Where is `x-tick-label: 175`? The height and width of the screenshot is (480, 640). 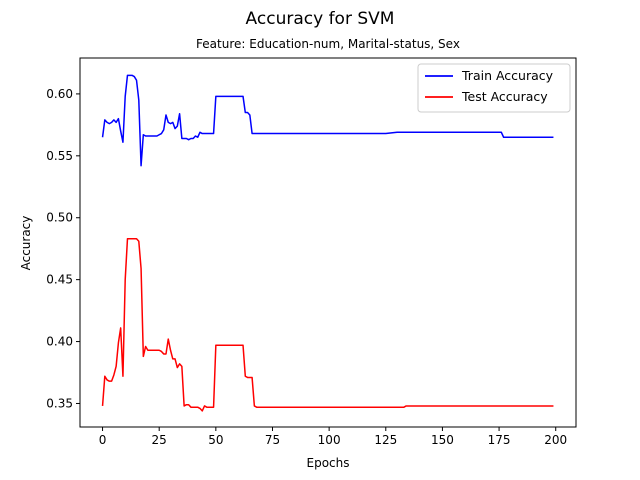 x-tick-label: 175 is located at coordinates (499, 440).